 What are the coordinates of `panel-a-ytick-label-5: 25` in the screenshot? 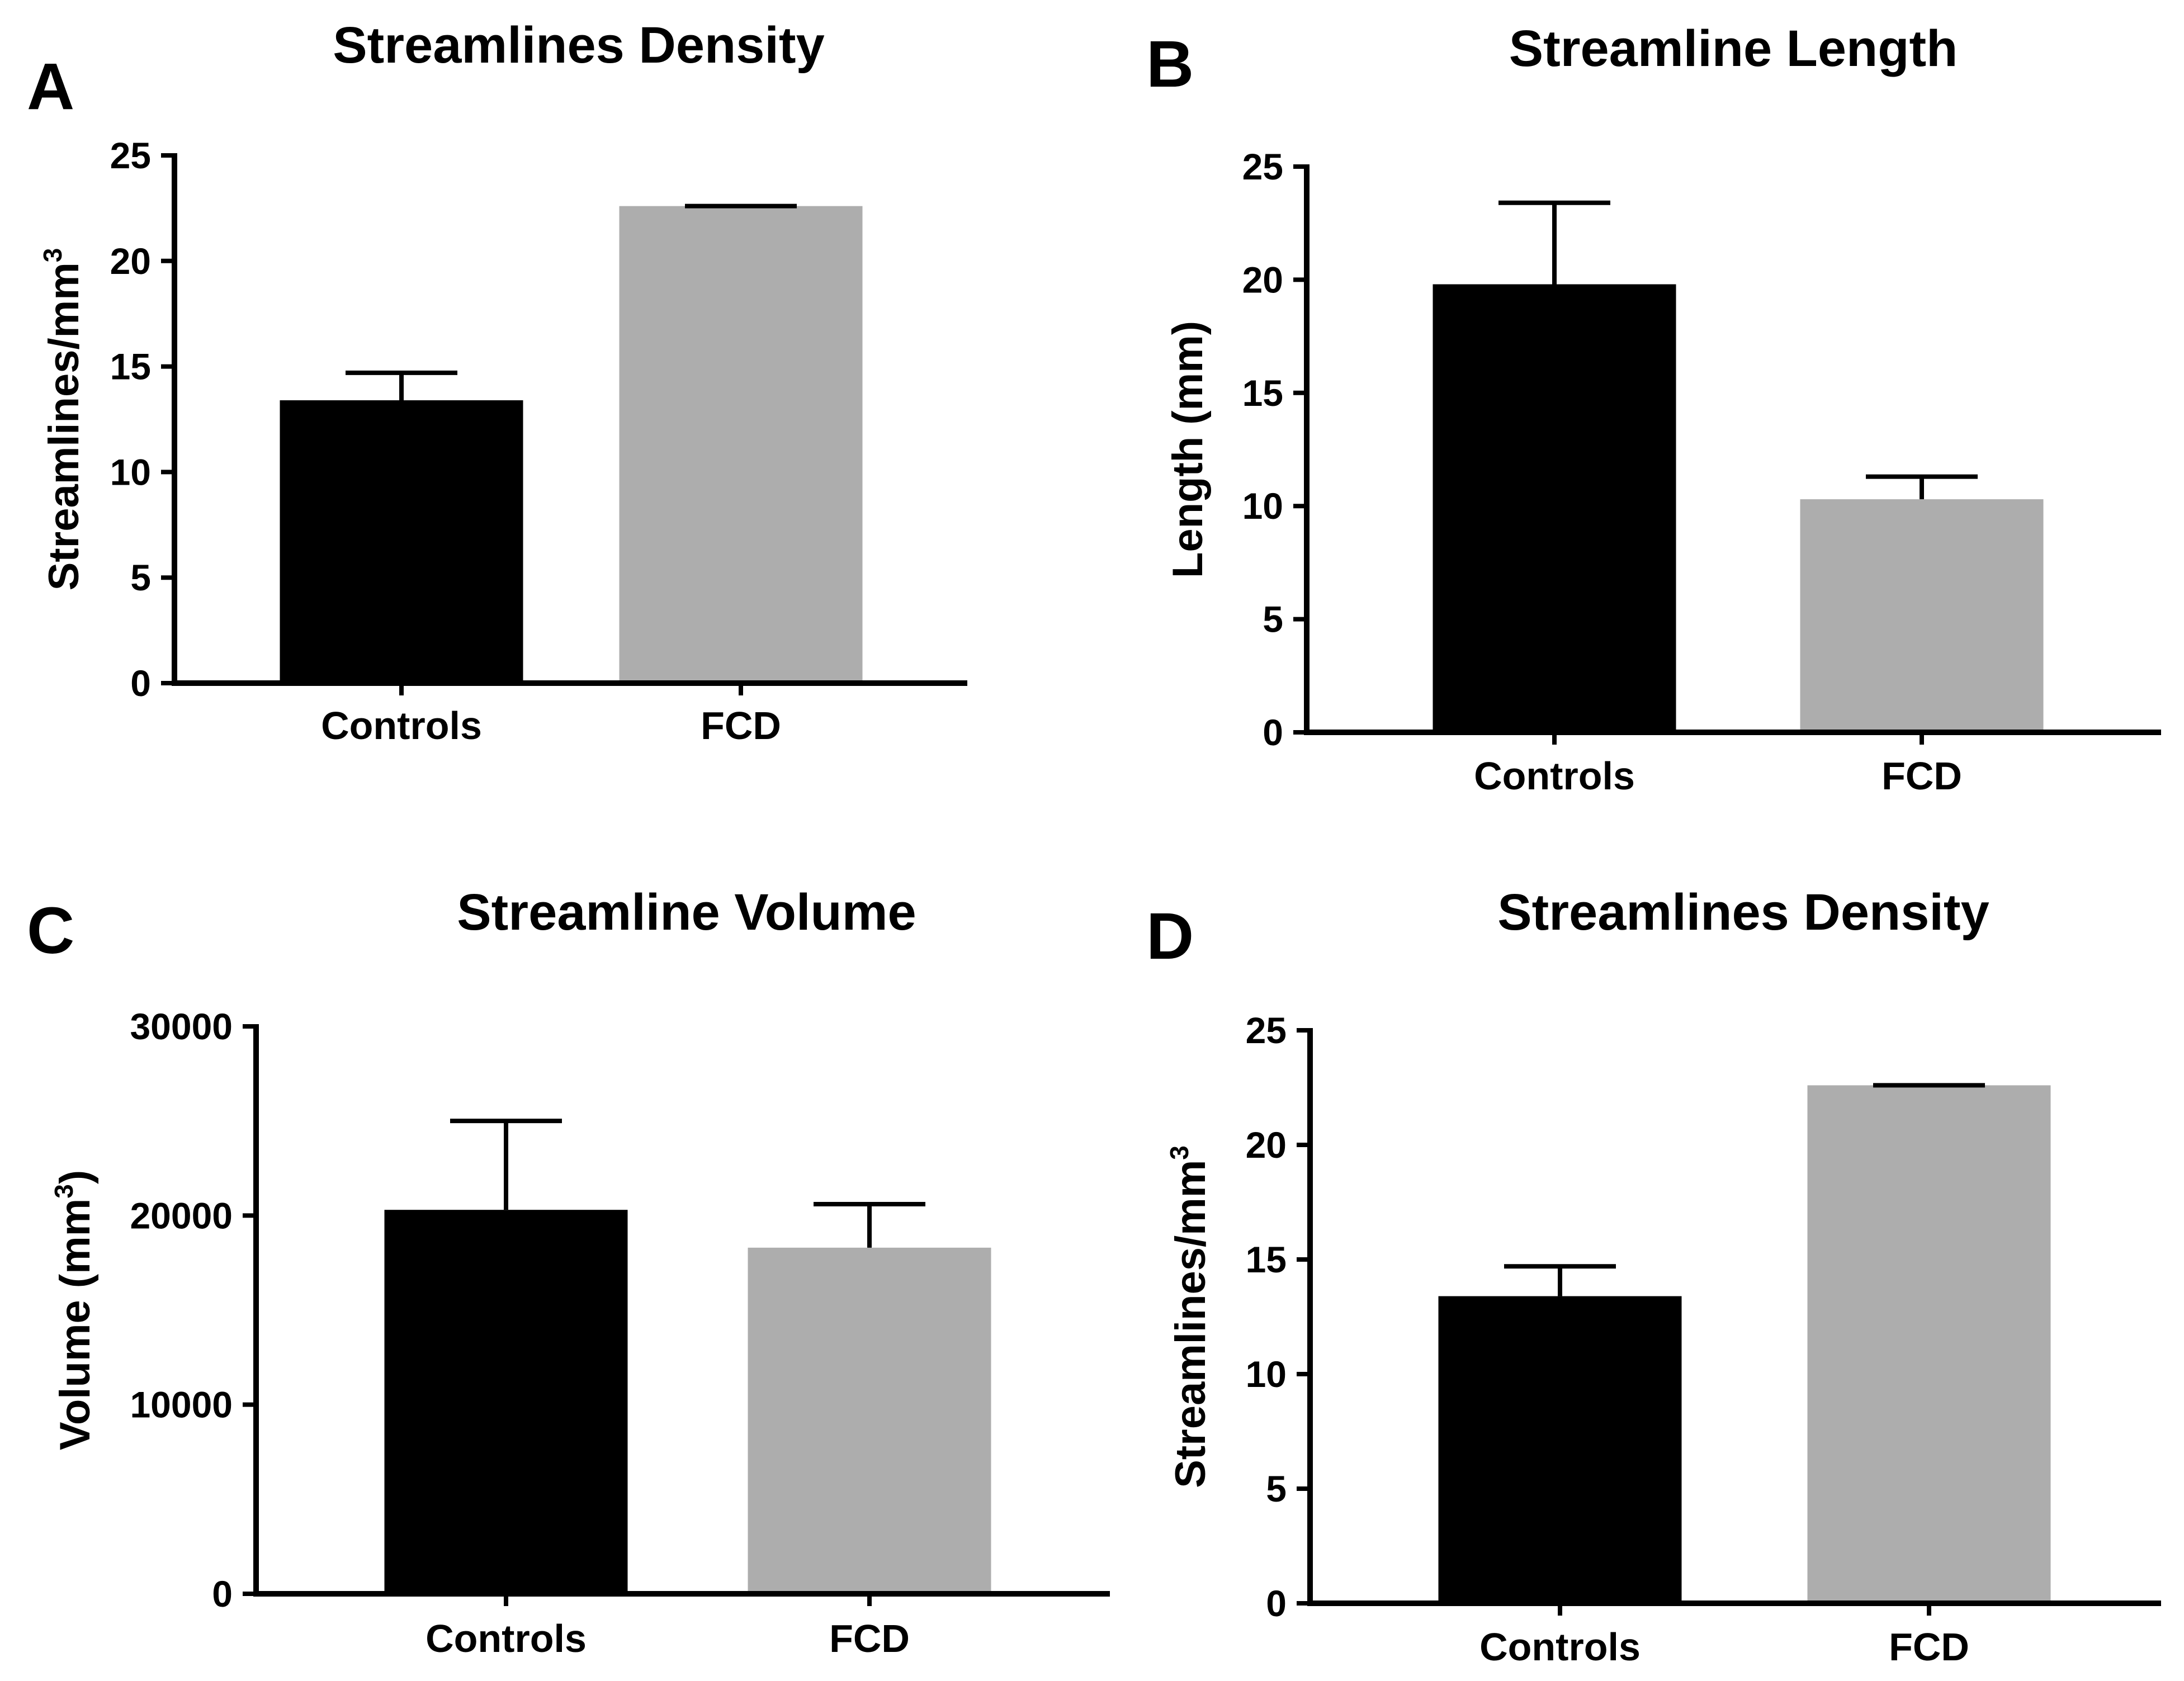 It's located at (130, 156).